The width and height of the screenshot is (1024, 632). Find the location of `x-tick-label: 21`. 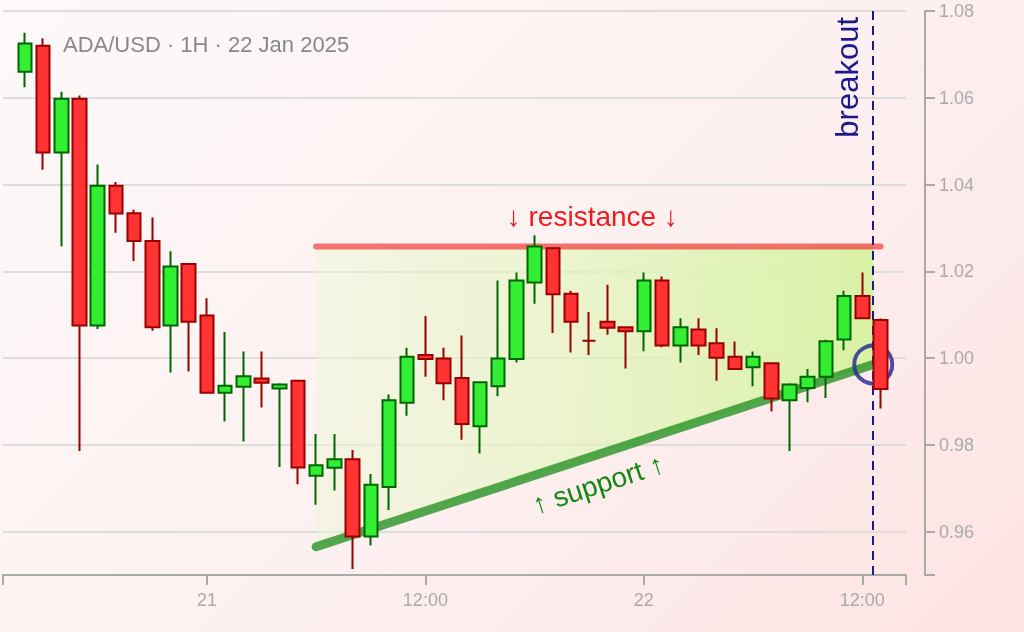

x-tick-label: 21 is located at coordinates (206, 600).